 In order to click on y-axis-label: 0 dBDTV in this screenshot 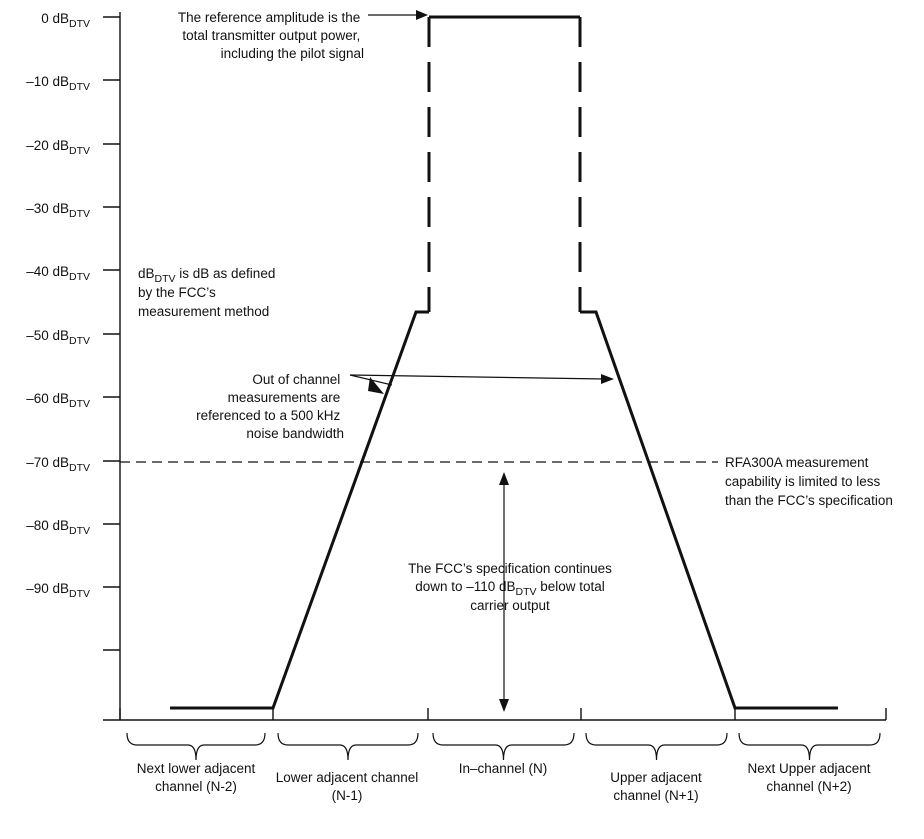, I will do `click(65, 20)`.